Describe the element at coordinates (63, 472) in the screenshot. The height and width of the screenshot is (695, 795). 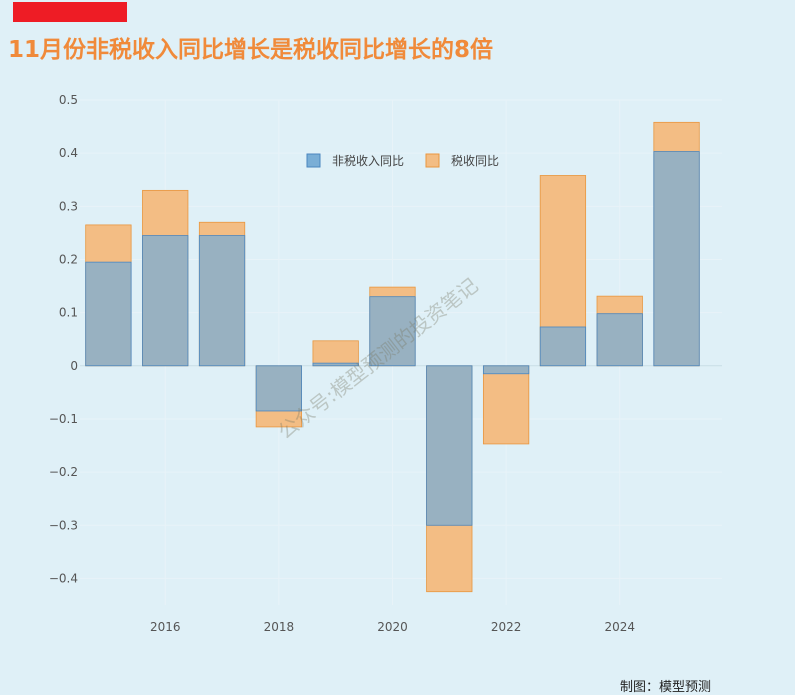
I see `y-tick-label: −0.2` at that location.